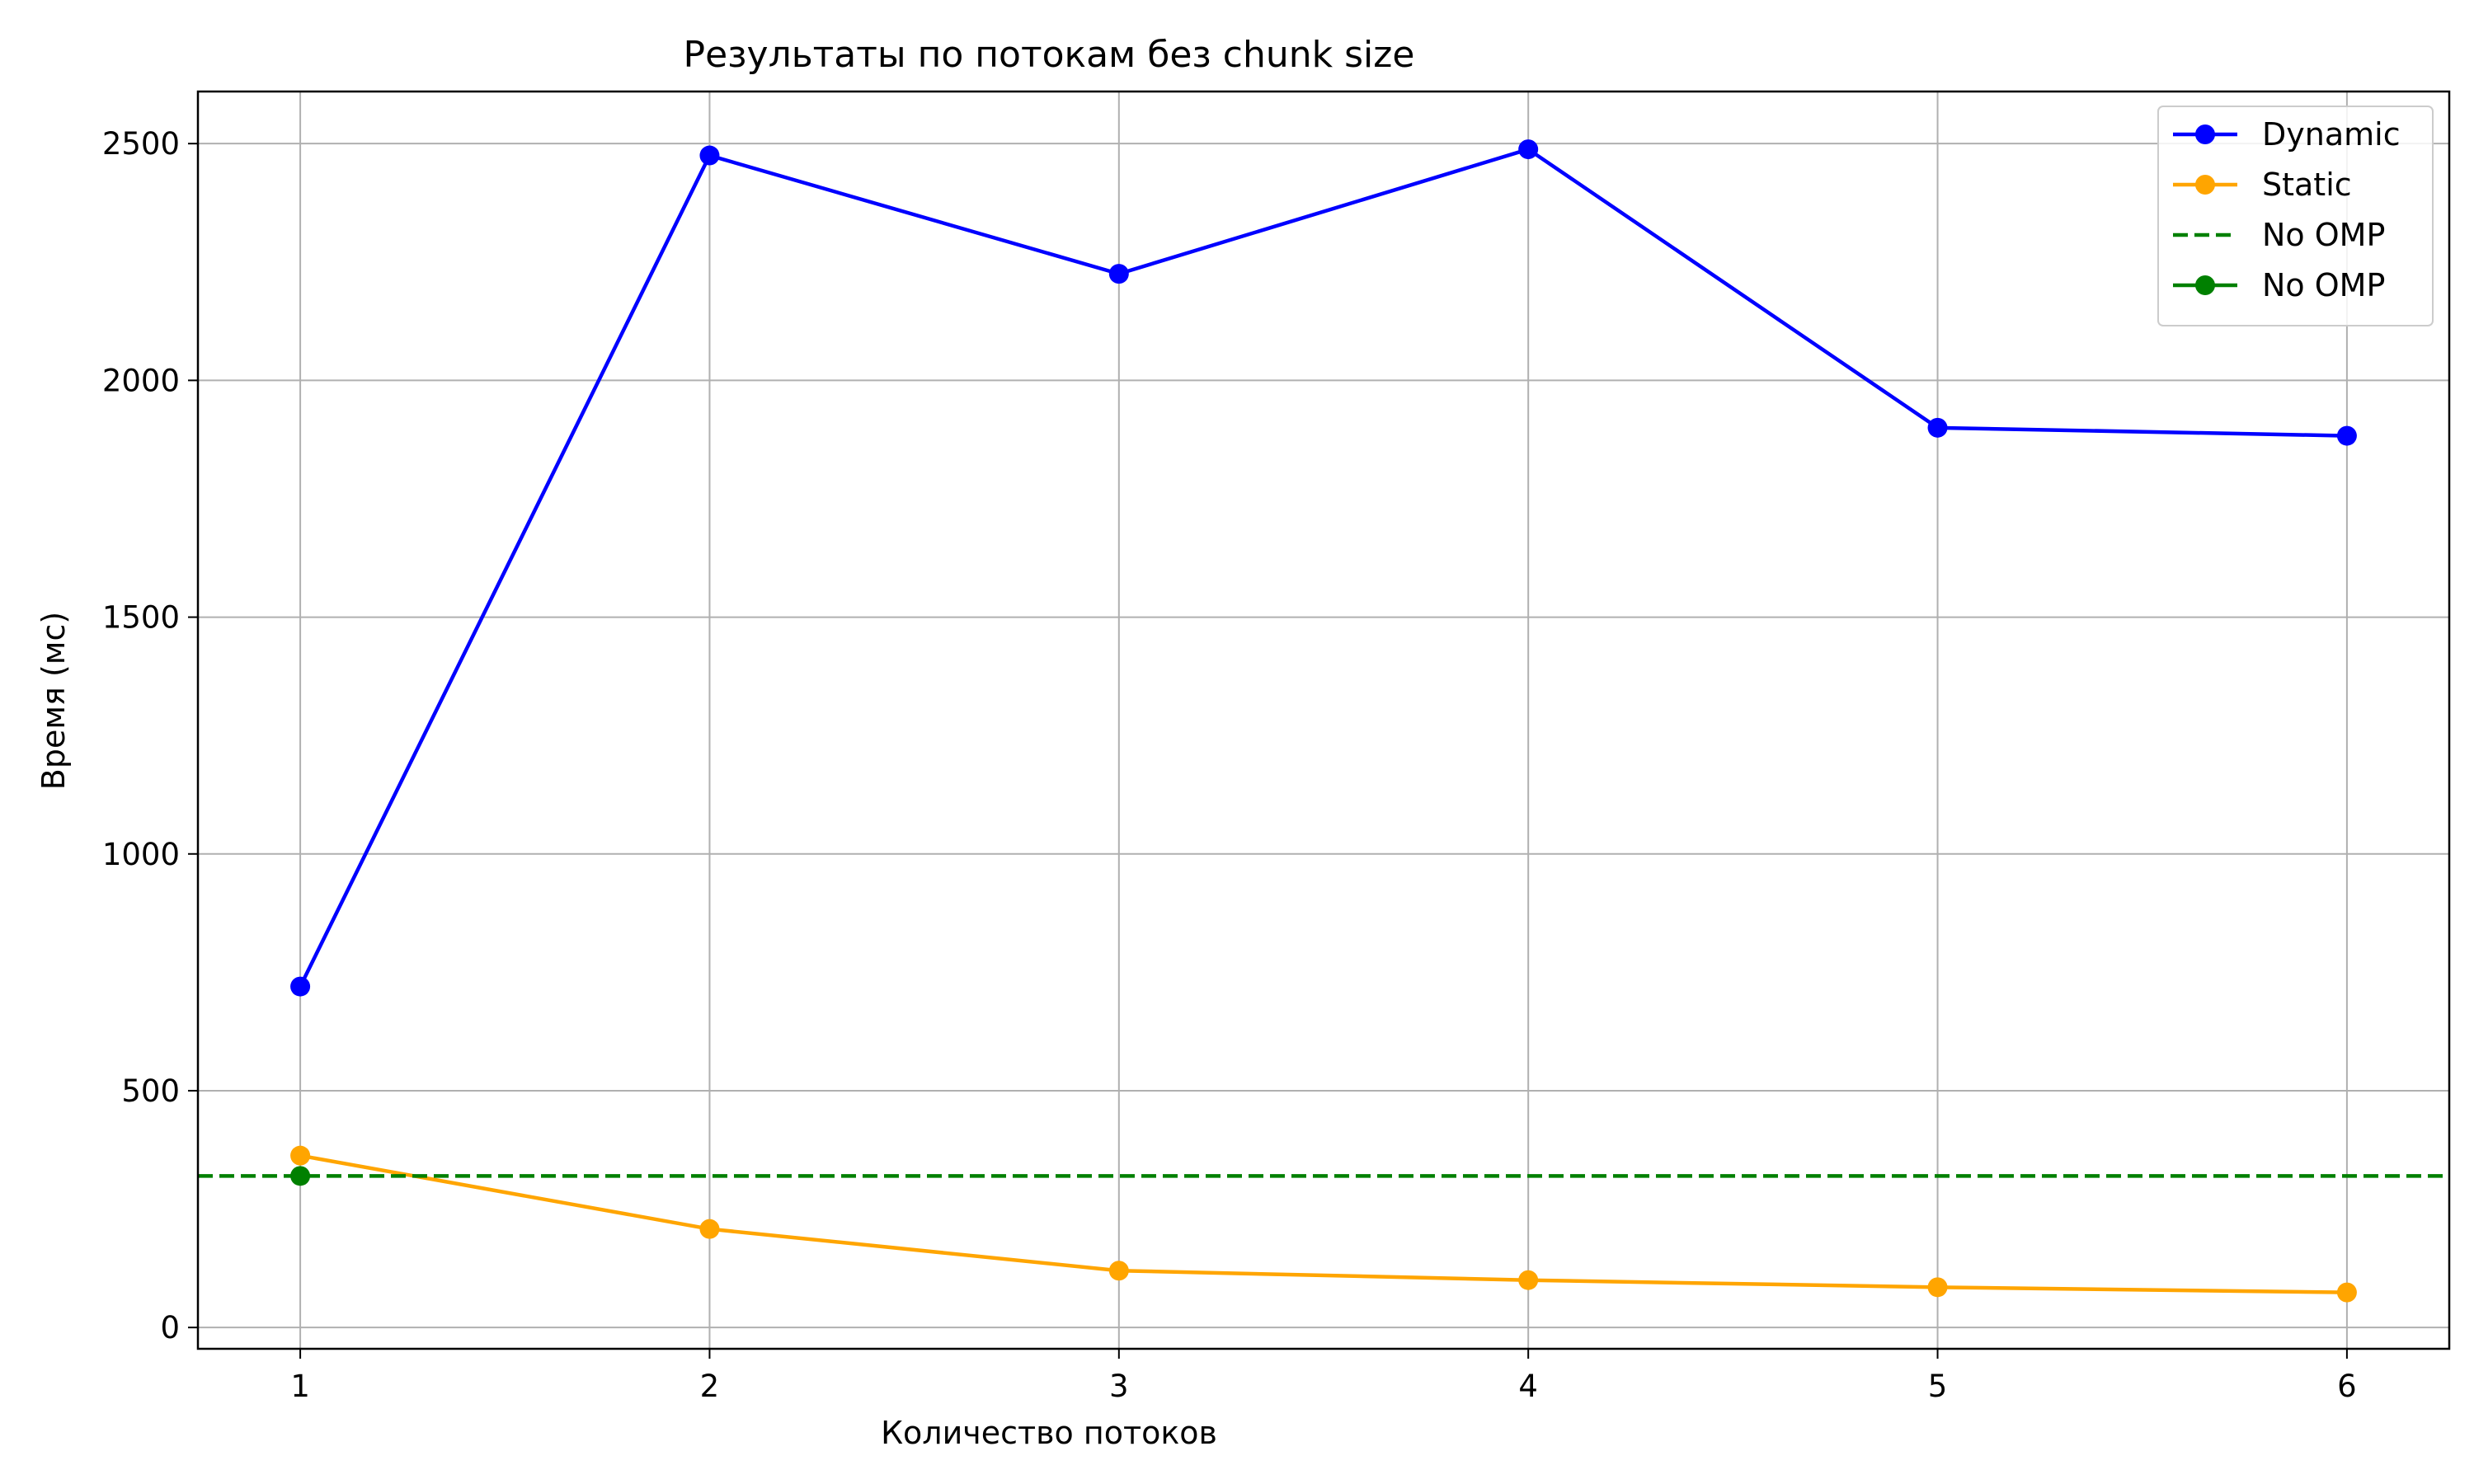 The image size is (2474, 1484). What do you see at coordinates (1938, 1386) in the screenshot?
I see `x-tick-label: 5` at bounding box center [1938, 1386].